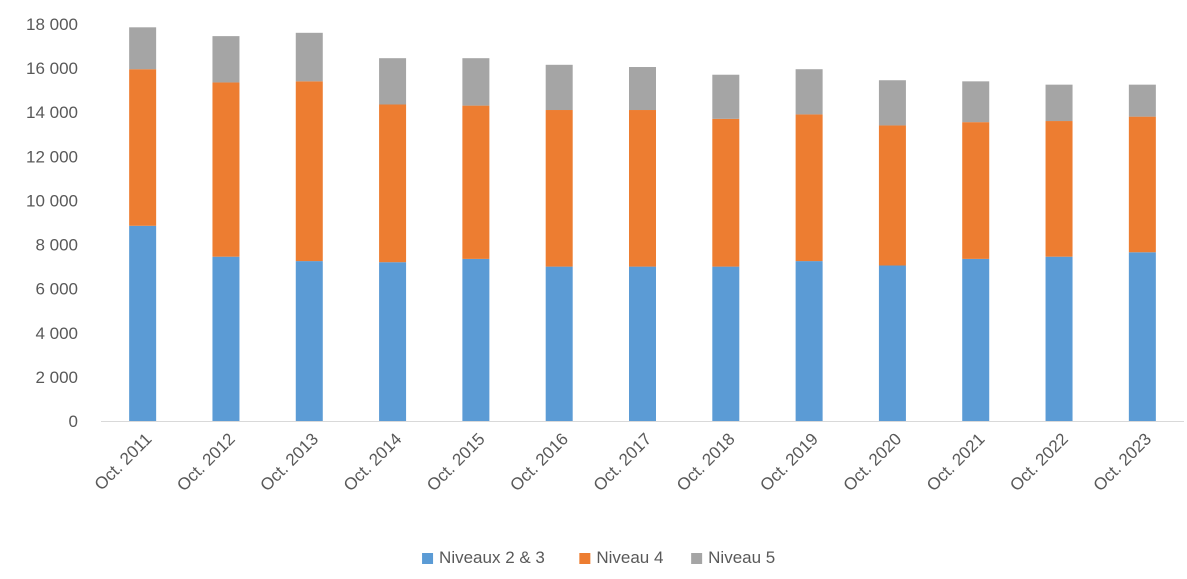  Describe the element at coordinates (1123, 462) in the screenshot. I see `x-tick-label: Oct. 2023` at that location.